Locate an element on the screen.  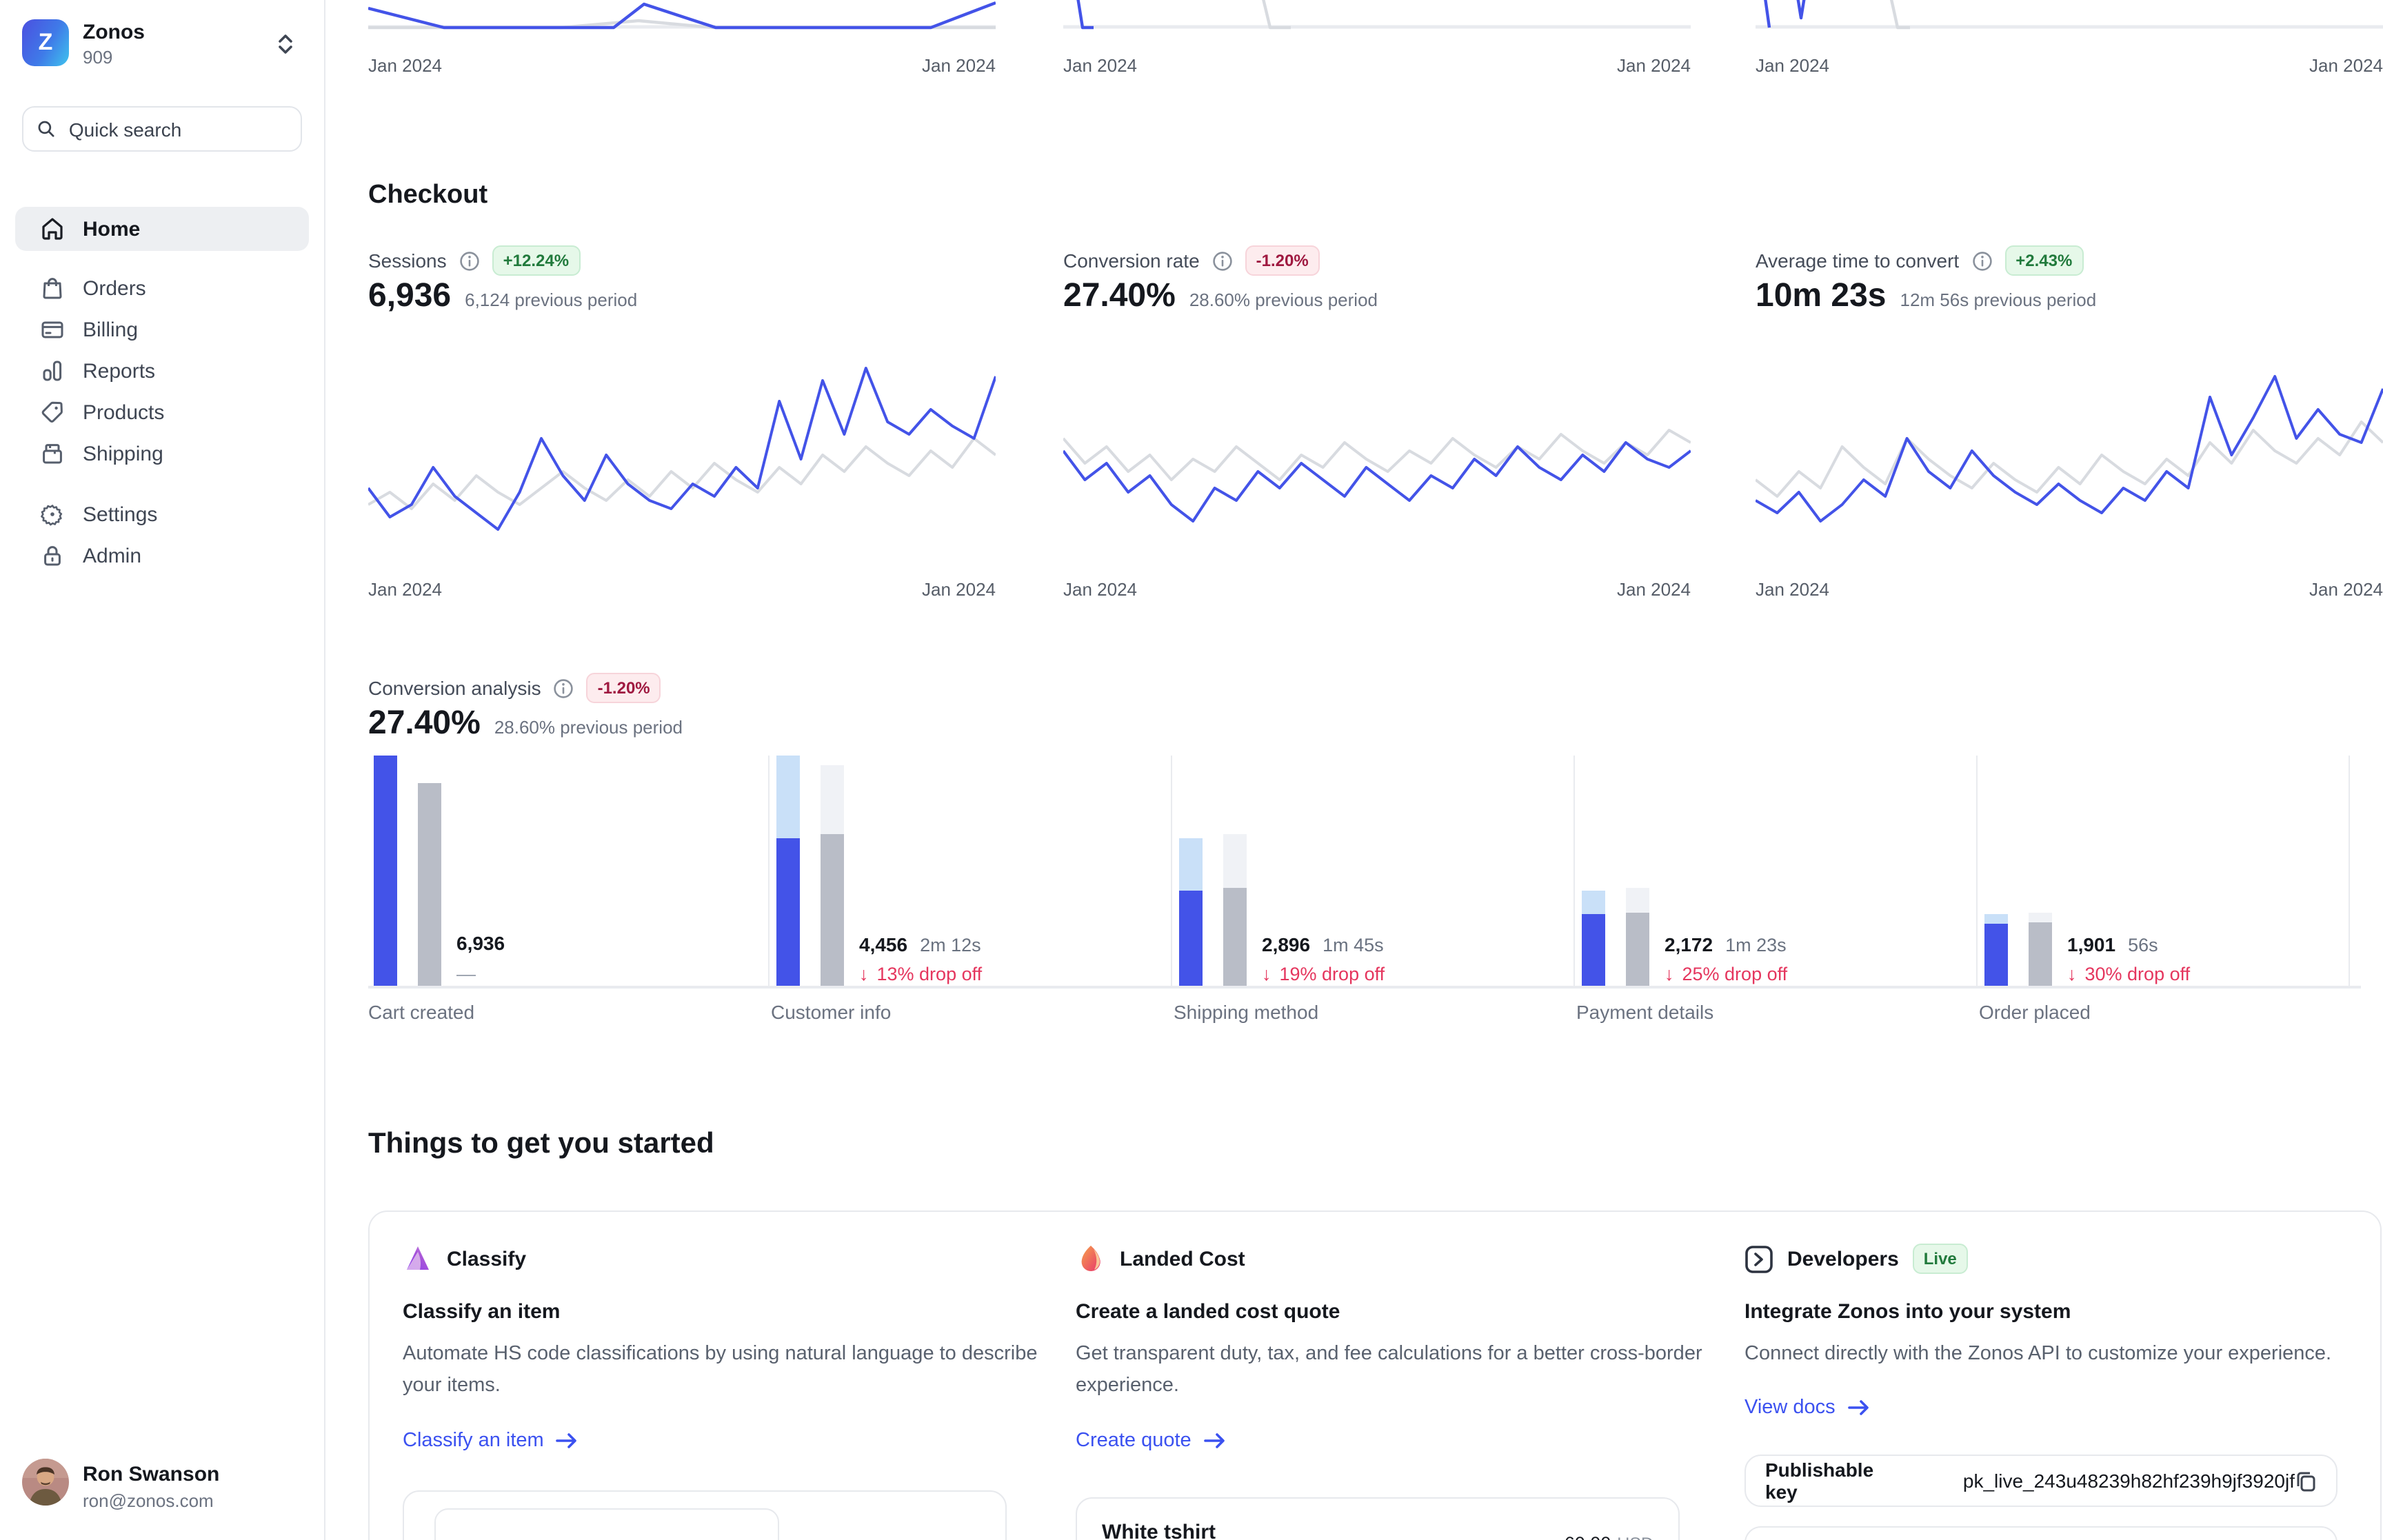
metric-label: Average time to convert is located at coordinates (1858, 261).